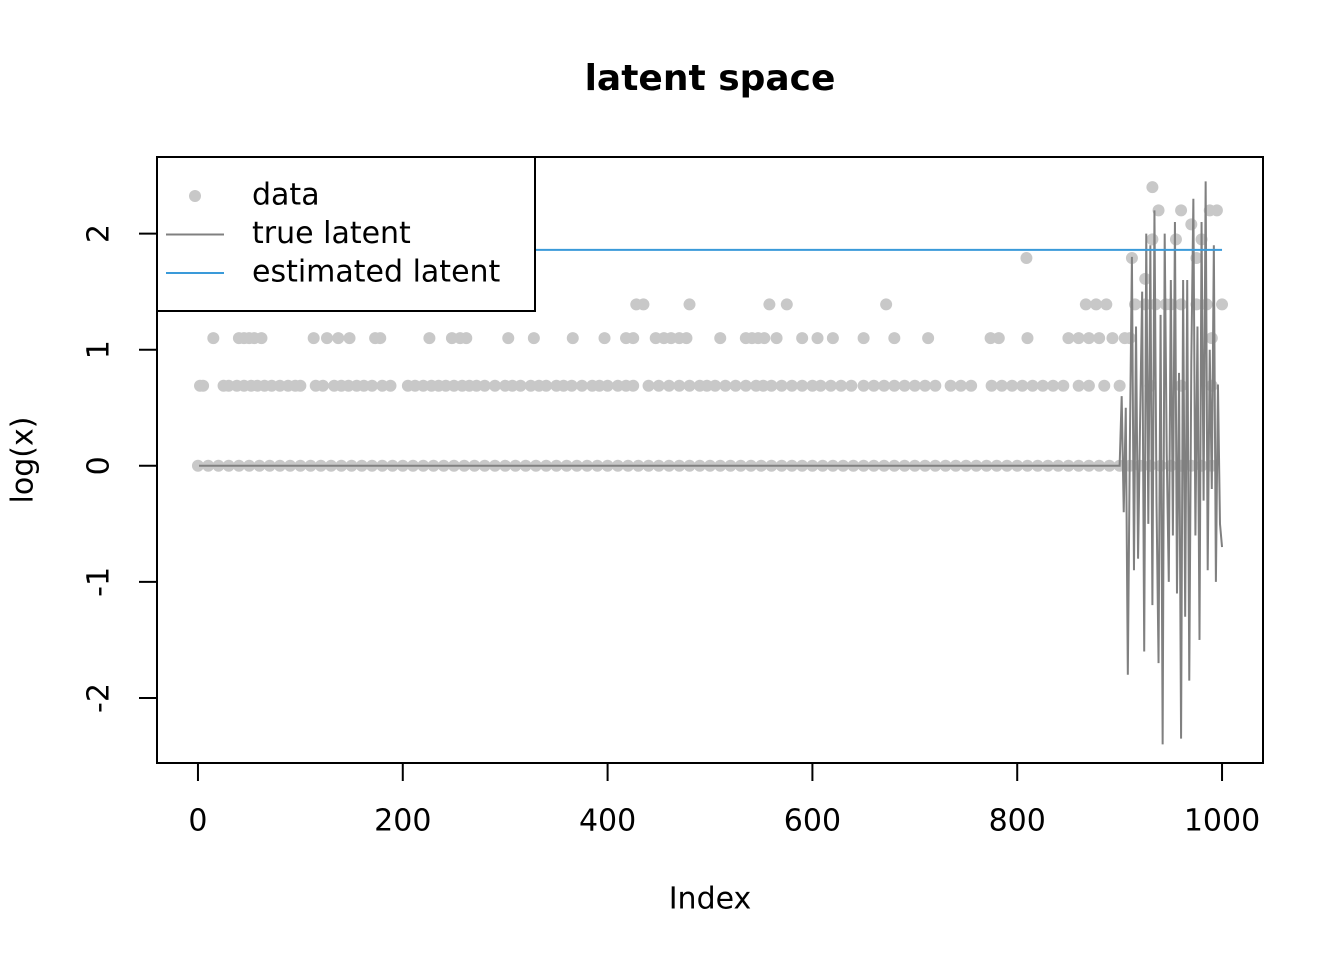 The image size is (1344, 964). What do you see at coordinates (331, 233) in the screenshot?
I see `legend-label: true latent` at bounding box center [331, 233].